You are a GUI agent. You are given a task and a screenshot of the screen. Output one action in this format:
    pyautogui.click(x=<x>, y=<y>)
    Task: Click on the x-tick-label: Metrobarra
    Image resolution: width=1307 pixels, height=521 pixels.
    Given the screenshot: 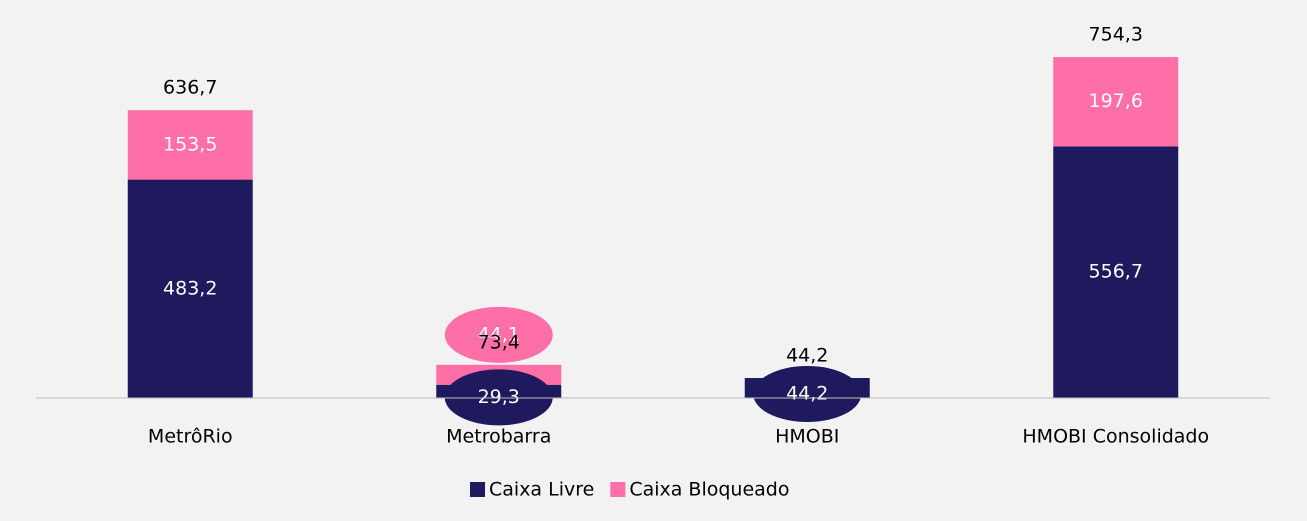 What is the action you would take?
    pyautogui.click(x=498, y=437)
    